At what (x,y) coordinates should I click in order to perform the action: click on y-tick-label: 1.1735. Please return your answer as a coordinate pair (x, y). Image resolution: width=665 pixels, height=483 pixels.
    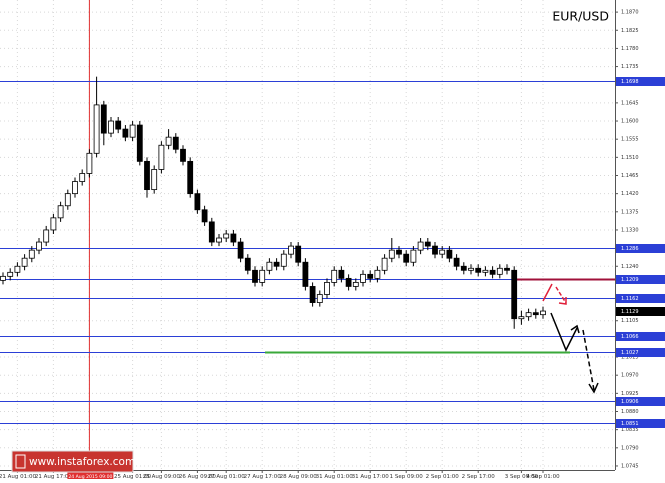
    Looking at the image, I should click on (630, 67).